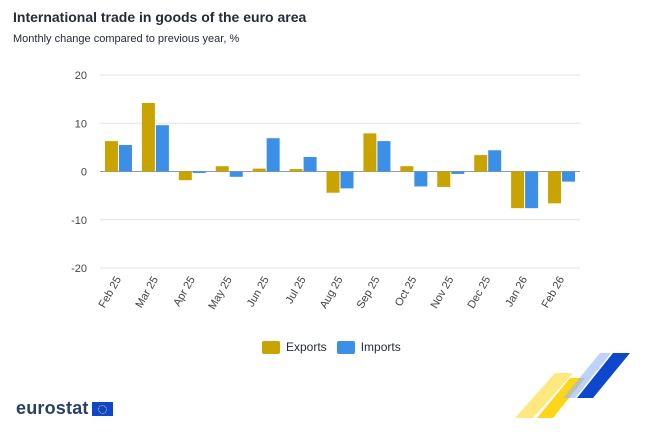 This screenshot has height=436, width=645. Describe the element at coordinates (345, 347) in the screenshot. I see `legend-swatch-imports` at that location.